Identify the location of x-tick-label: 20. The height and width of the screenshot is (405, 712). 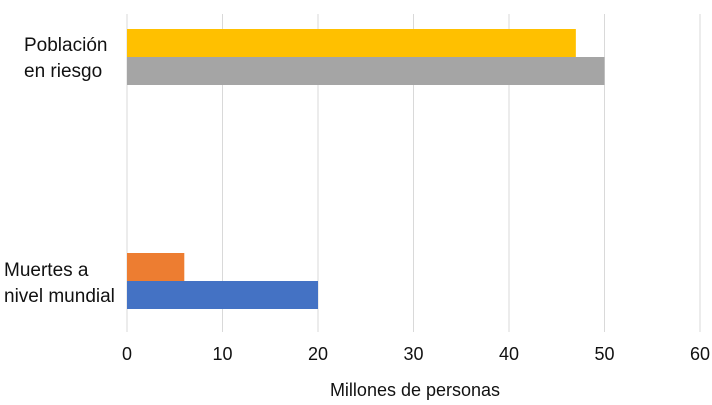
(318, 354).